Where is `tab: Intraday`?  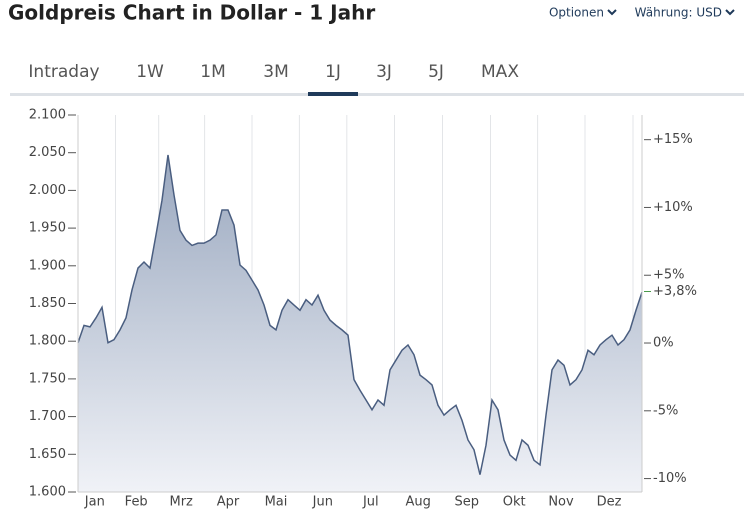
tab: Intraday is located at coordinates (63, 72).